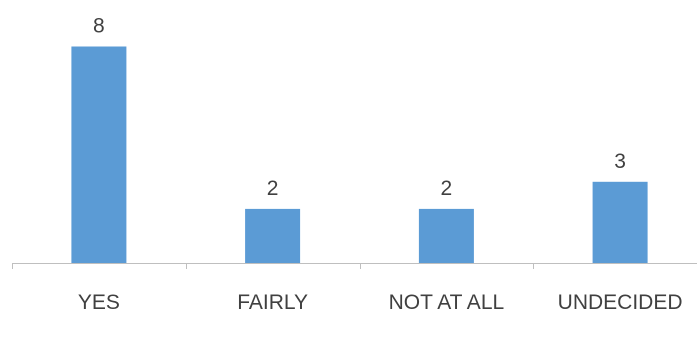 Image resolution: width=697 pixels, height=345 pixels. Describe the element at coordinates (380, 302) in the screenshot. I see `x-axis-tick-labels: YES FAIRLY NOT AT ALL UNDECIDED` at that location.